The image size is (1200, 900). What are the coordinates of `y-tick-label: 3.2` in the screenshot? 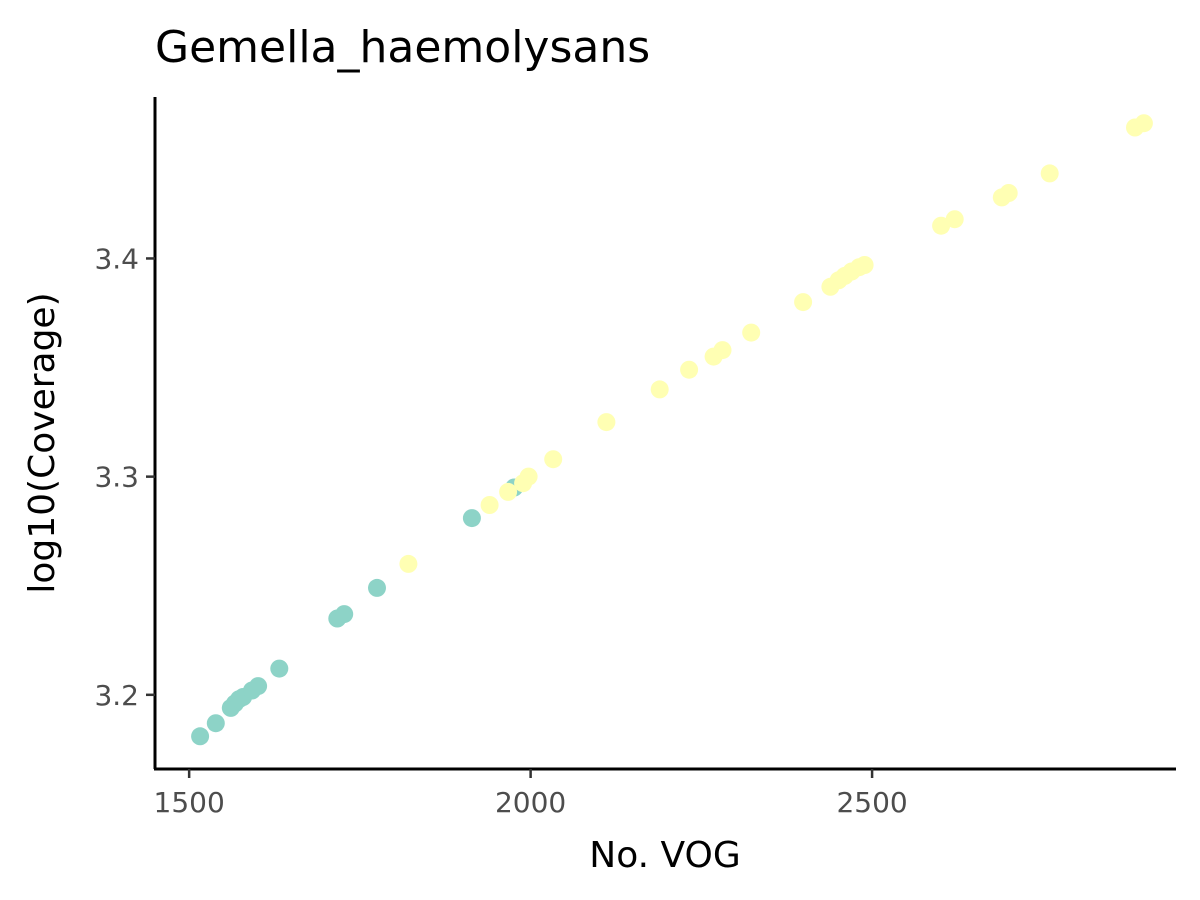 It's located at (116, 695).